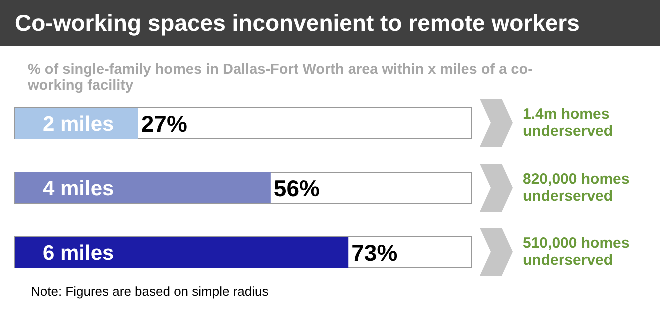  I want to click on text: 1.4m homes underserved, so click(568, 123).